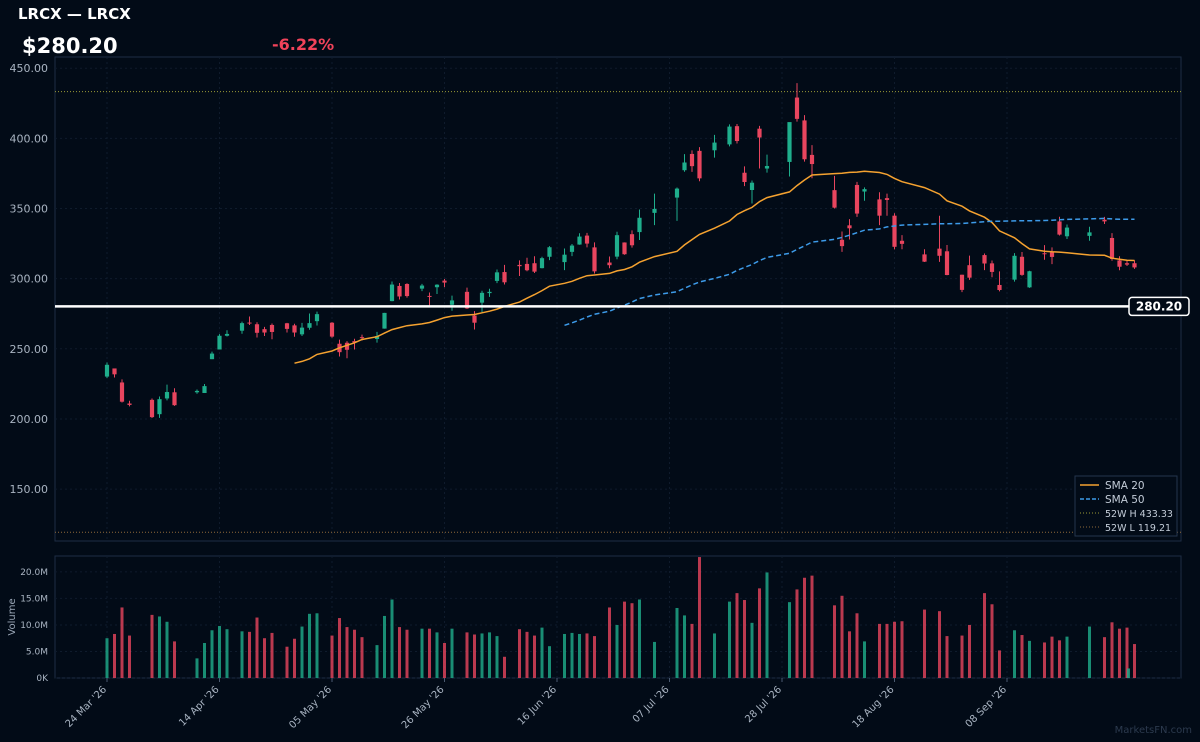 This screenshot has height=742, width=1200. I want to click on x-tick-label: 24 Mar '26, so click(87, 707).